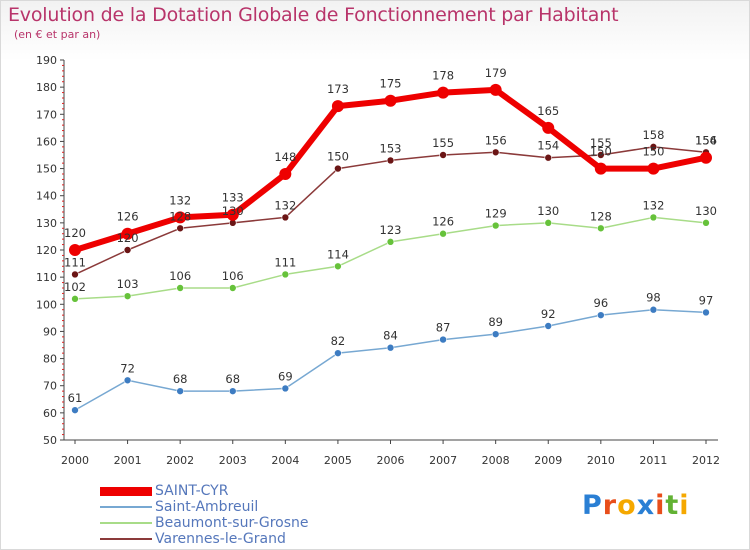 The height and width of the screenshot is (550, 750). Describe the element at coordinates (601, 143) in the screenshot. I see `data-label: 155` at that location.